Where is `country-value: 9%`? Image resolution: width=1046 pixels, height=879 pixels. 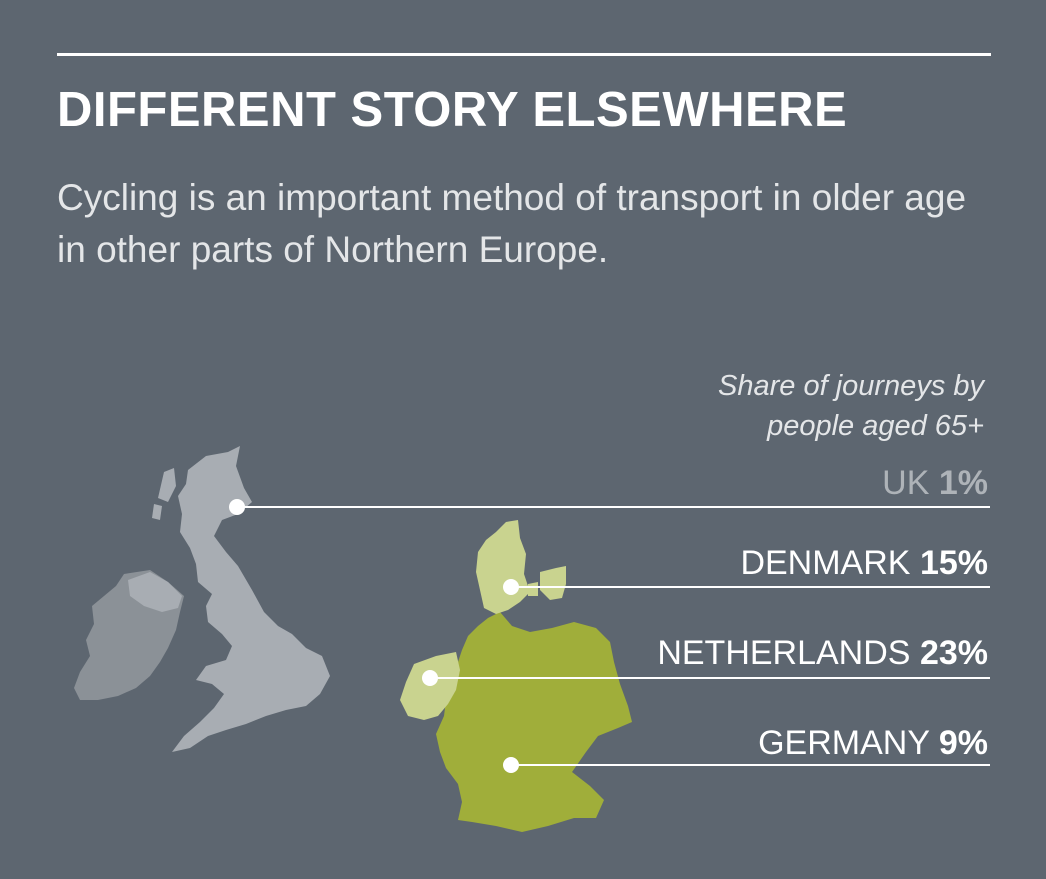
country-value: 9% is located at coordinates (963, 743).